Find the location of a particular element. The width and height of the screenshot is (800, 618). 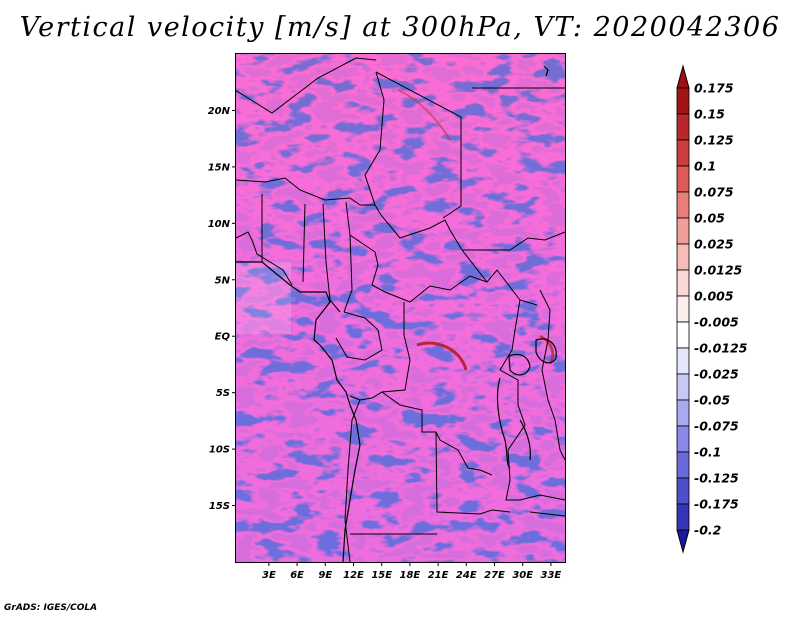

x-axis: 3E 6E 9E 12E 15E 18E 21E 24E 27E 30E 33E is located at coordinates (411, 571).